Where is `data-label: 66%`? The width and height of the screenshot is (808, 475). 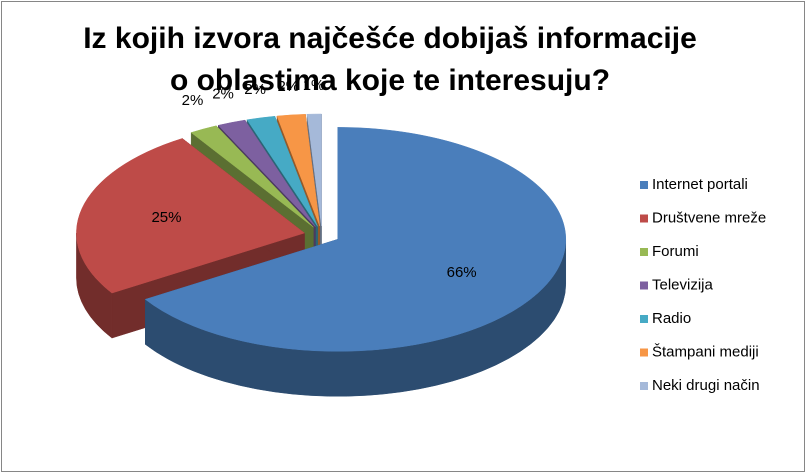
data-label: 66% is located at coordinates (462, 272).